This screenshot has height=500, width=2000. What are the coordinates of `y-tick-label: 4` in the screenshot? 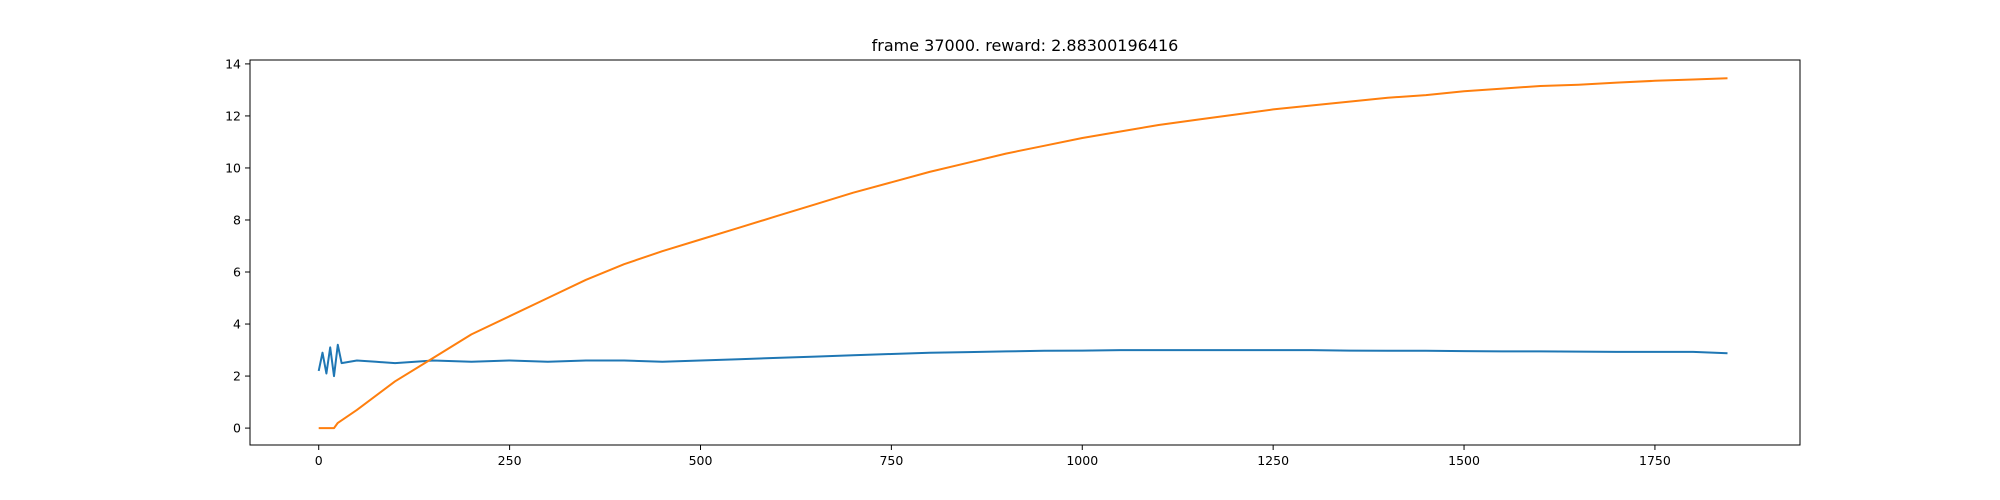 It's located at (237, 324).